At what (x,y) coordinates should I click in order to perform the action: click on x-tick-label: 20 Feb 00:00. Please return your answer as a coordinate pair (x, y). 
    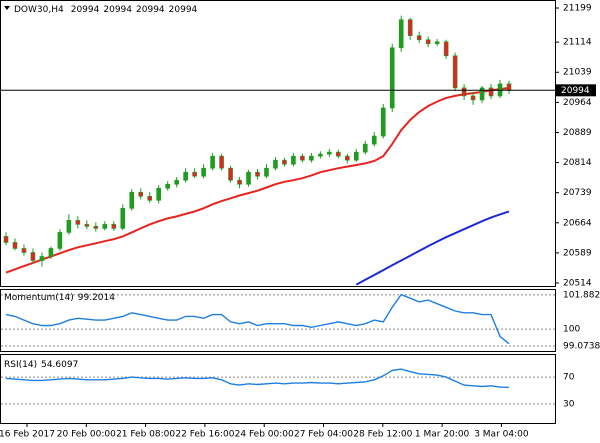
    Looking at the image, I should click on (86, 435).